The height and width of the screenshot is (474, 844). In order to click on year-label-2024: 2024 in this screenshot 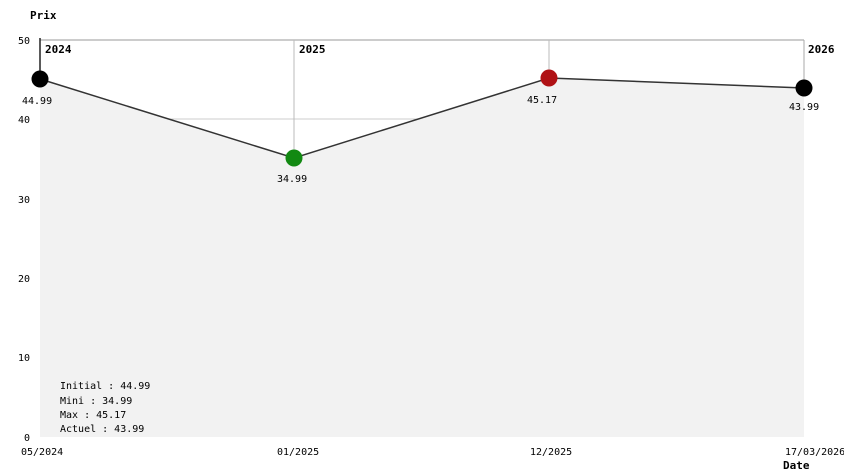, I will do `click(58, 49)`.